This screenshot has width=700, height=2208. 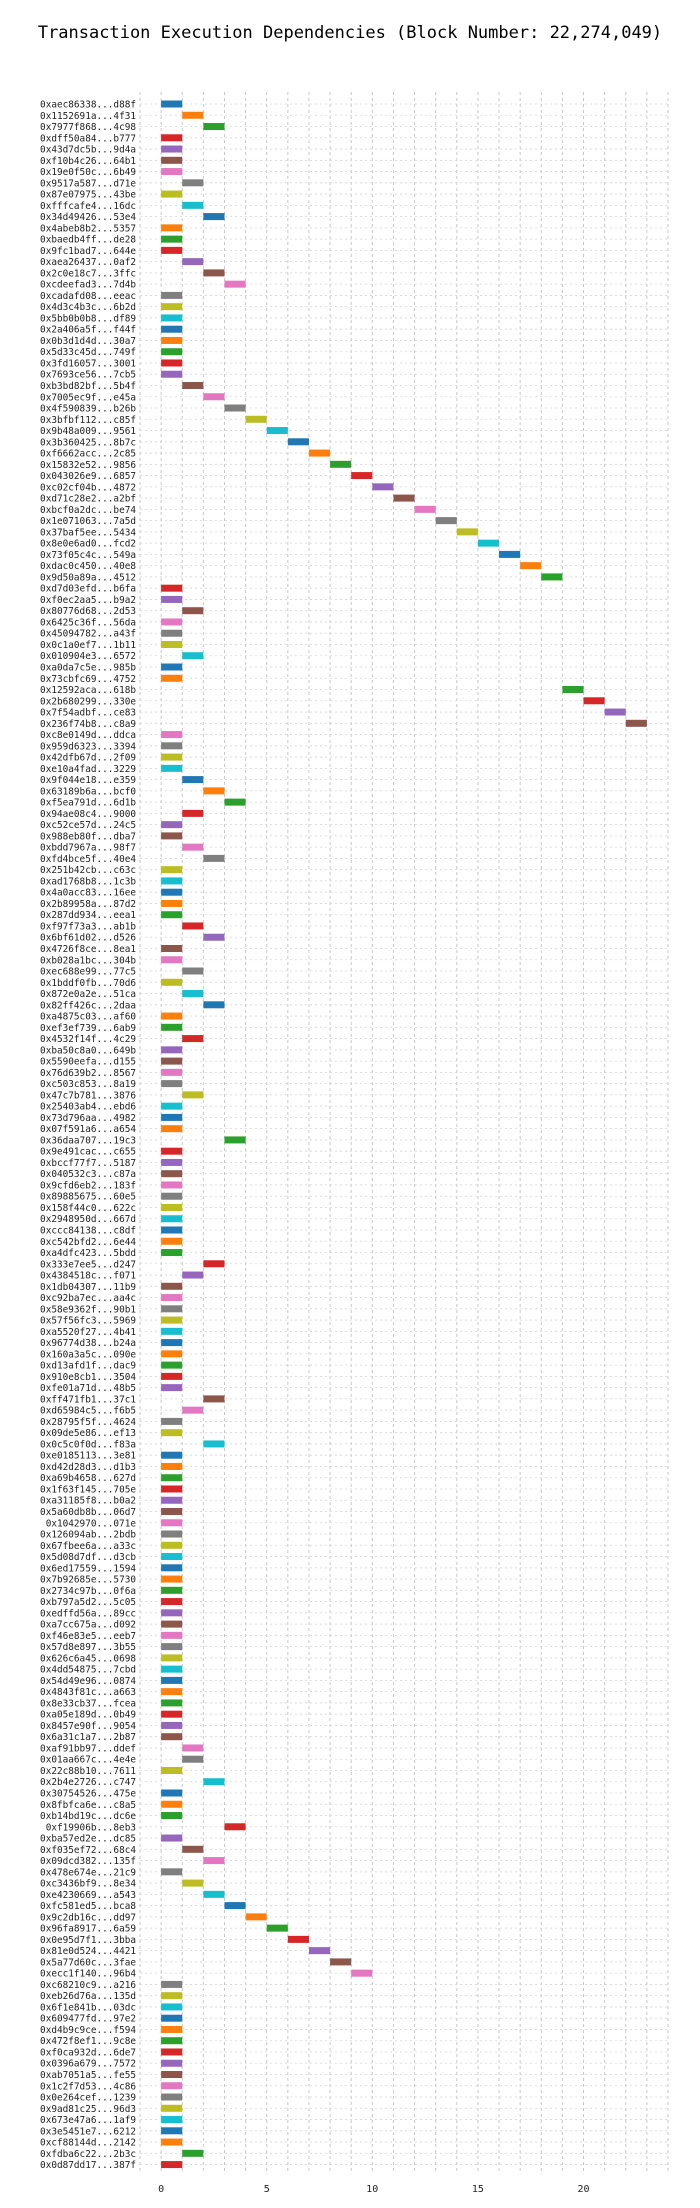 What do you see at coordinates (88, 544) in the screenshot?
I see `transaction-hash-label: 0x8e0e6ad0...fcd2` at bounding box center [88, 544].